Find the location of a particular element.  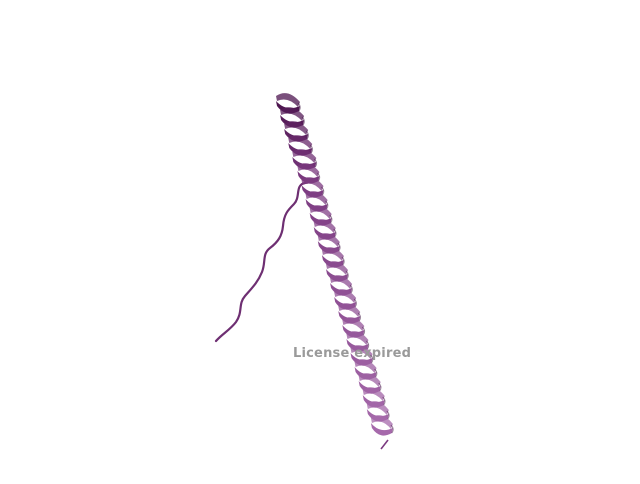

c-terminus-tail is located at coordinates (384, 444).